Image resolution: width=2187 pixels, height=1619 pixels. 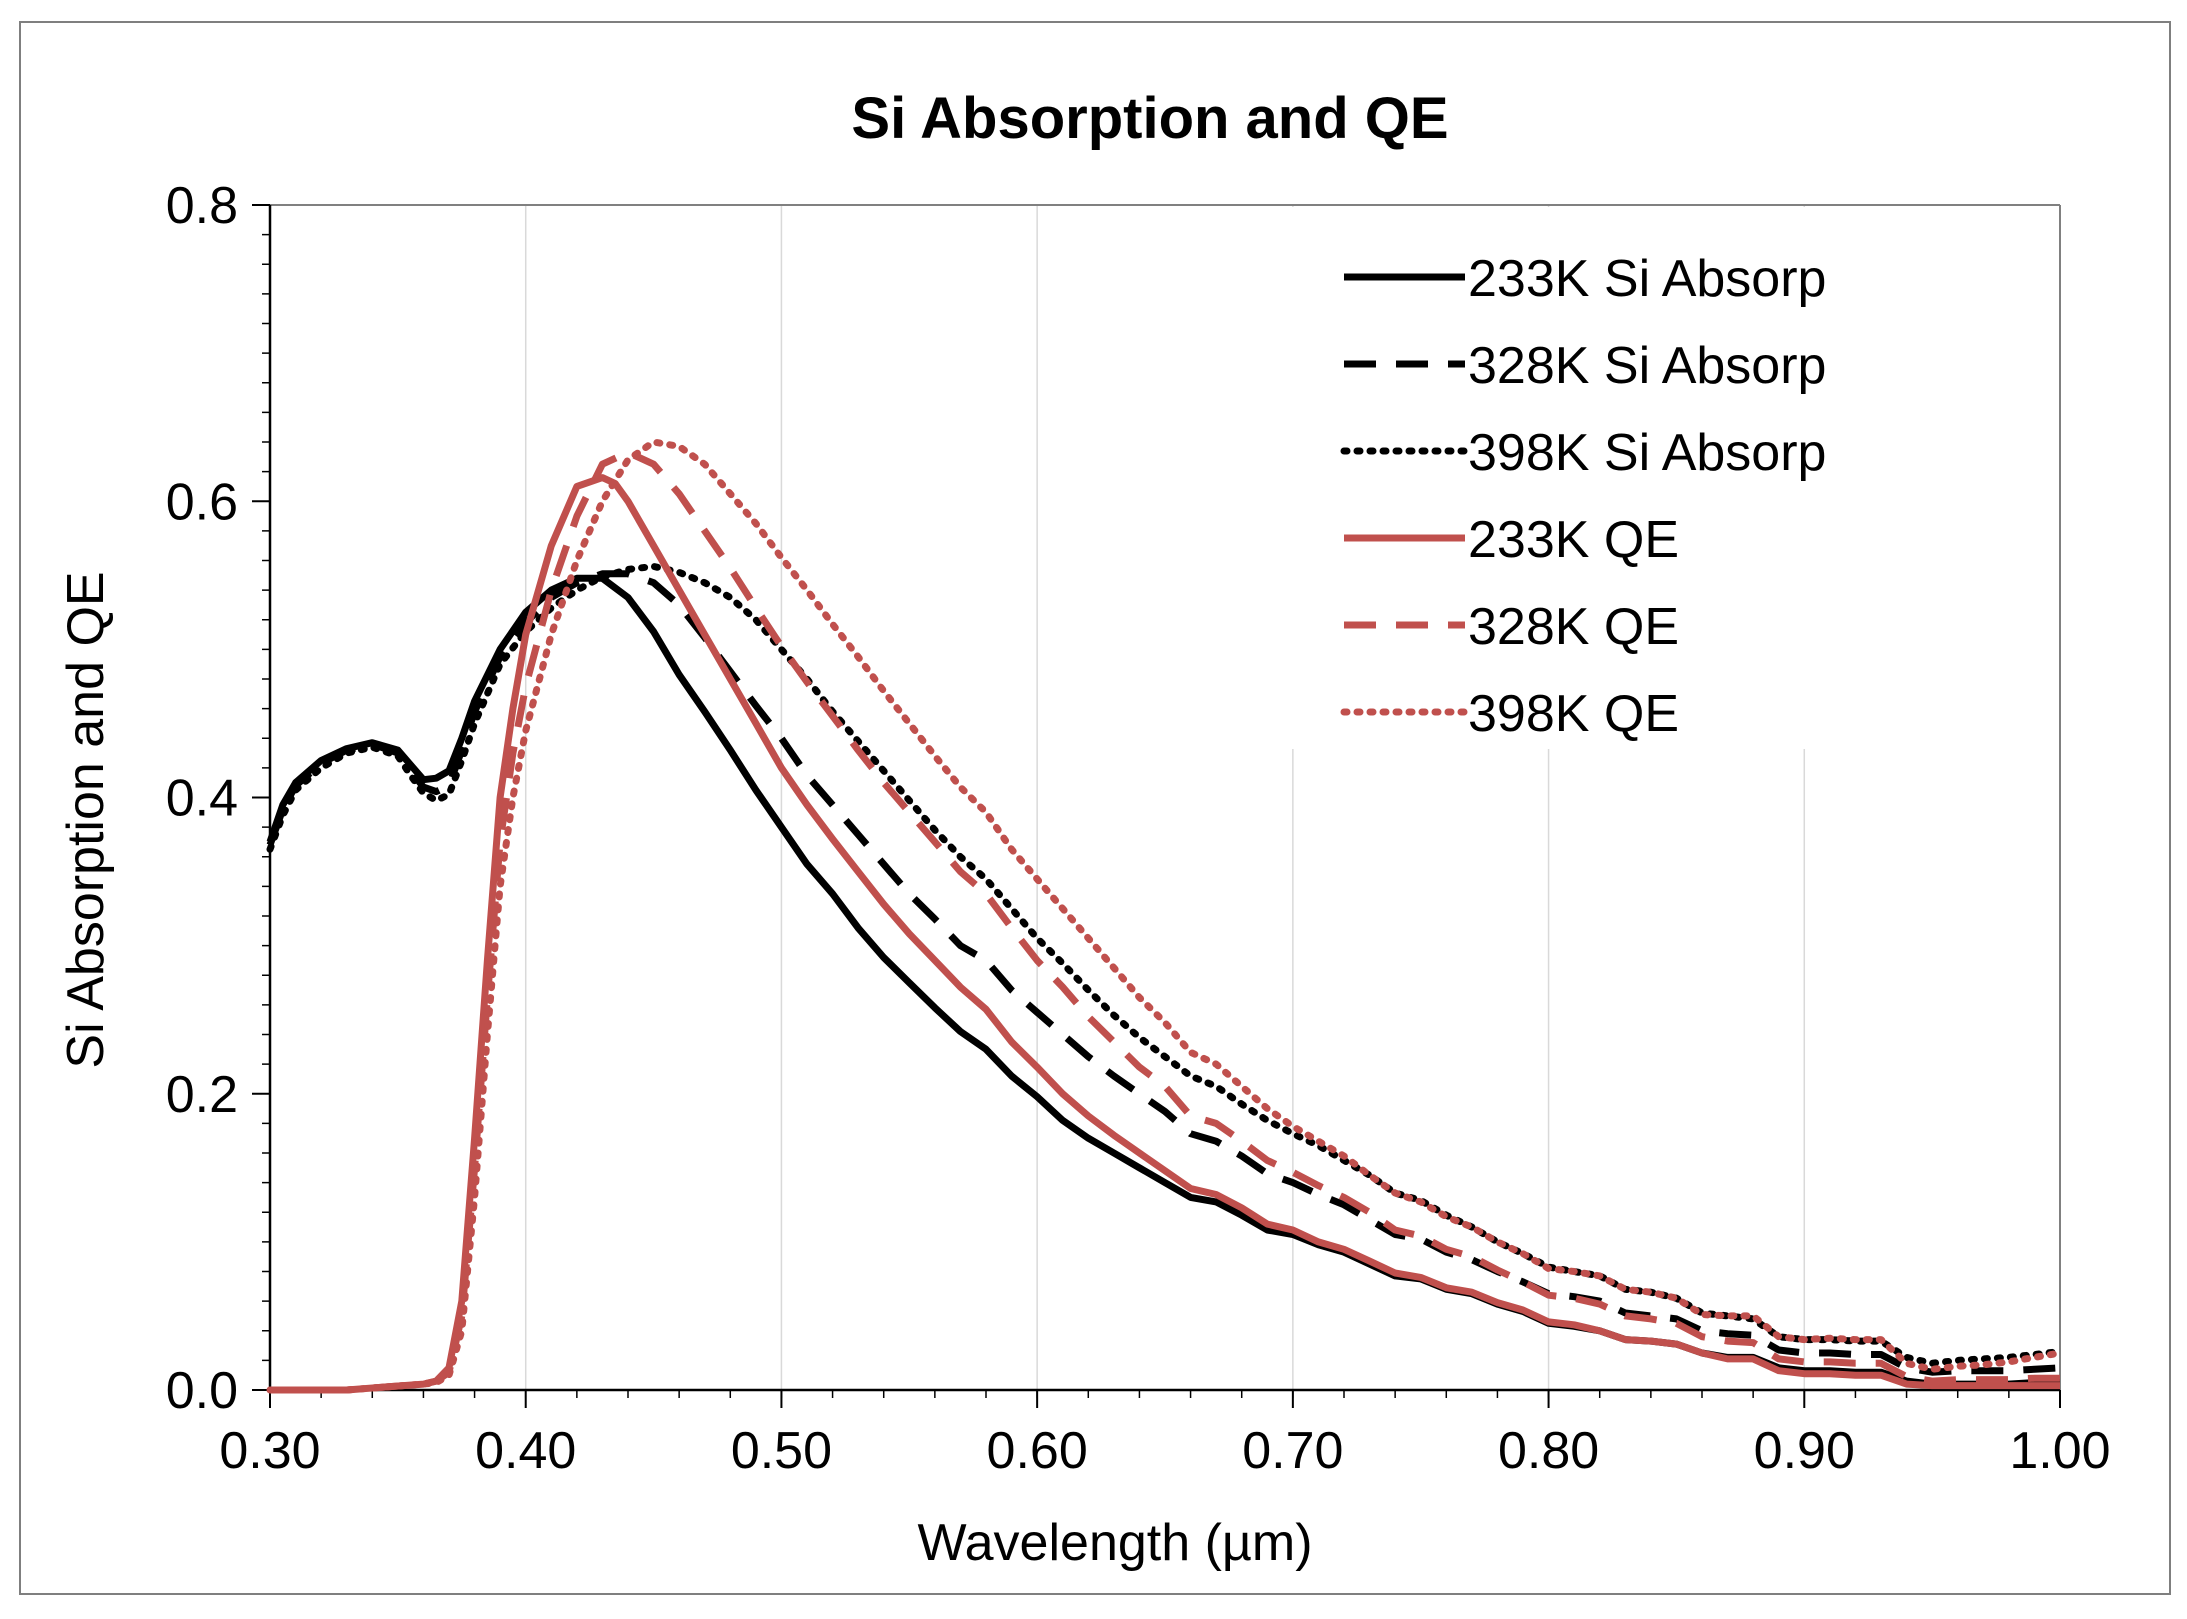 What do you see at coordinates (781, 1451) in the screenshot?
I see `x-tick-label: 0.50` at bounding box center [781, 1451].